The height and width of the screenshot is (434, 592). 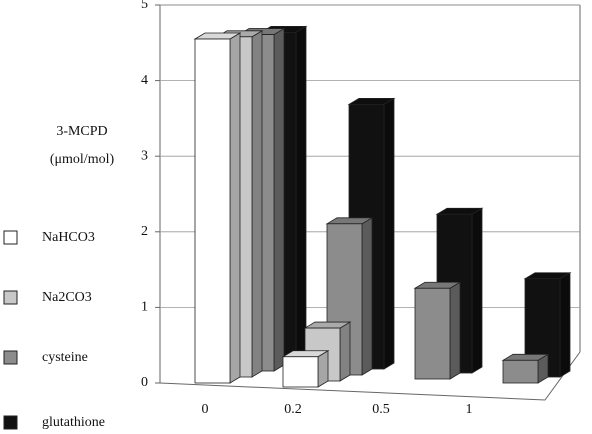 I want to click on x-tick-label: 0.2, so click(x=293, y=409).